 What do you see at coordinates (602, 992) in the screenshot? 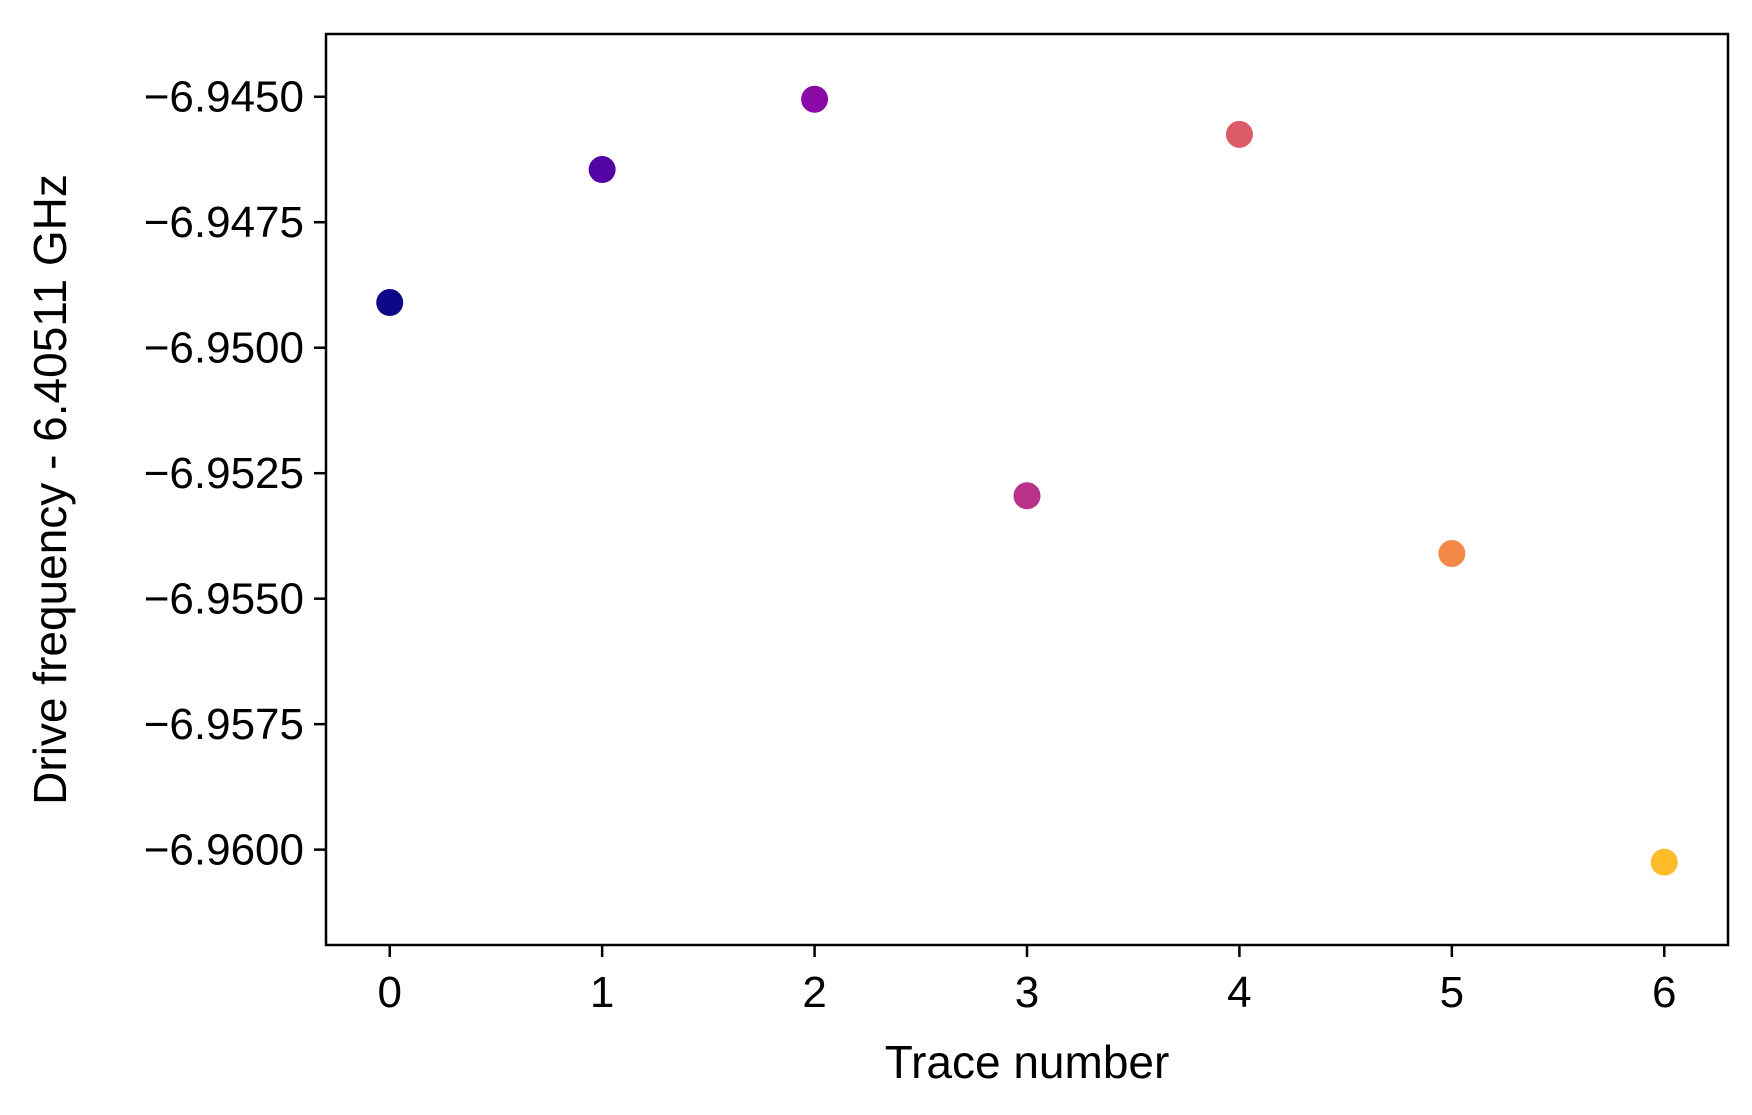
I see `x-tick-label: 1` at bounding box center [602, 992].